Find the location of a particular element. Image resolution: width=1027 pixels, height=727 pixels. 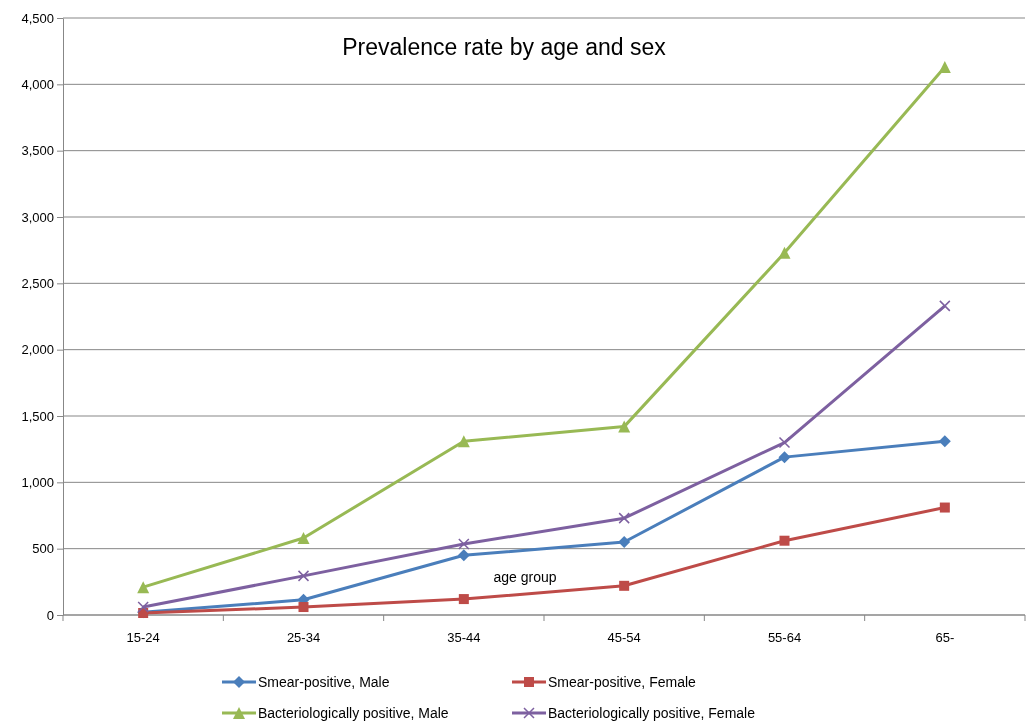

y-tick-label: 3,500 is located at coordinates (37, 151).